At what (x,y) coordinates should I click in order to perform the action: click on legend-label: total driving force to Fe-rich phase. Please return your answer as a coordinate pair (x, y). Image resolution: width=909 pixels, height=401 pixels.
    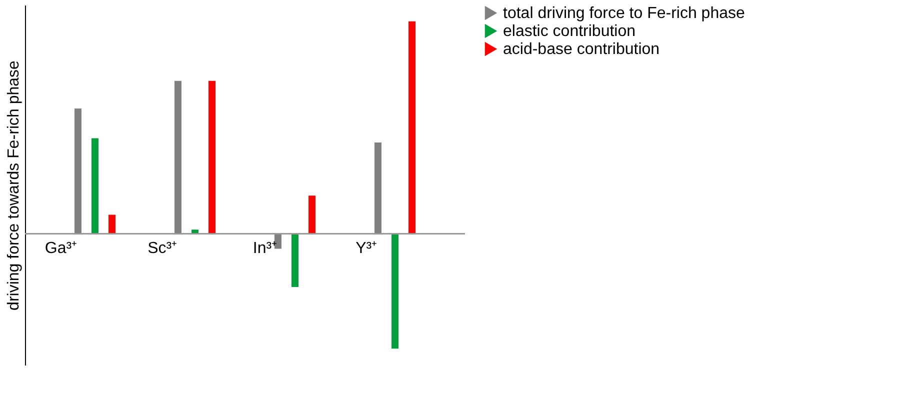
    Looking at the image, I should click on (624, 13).